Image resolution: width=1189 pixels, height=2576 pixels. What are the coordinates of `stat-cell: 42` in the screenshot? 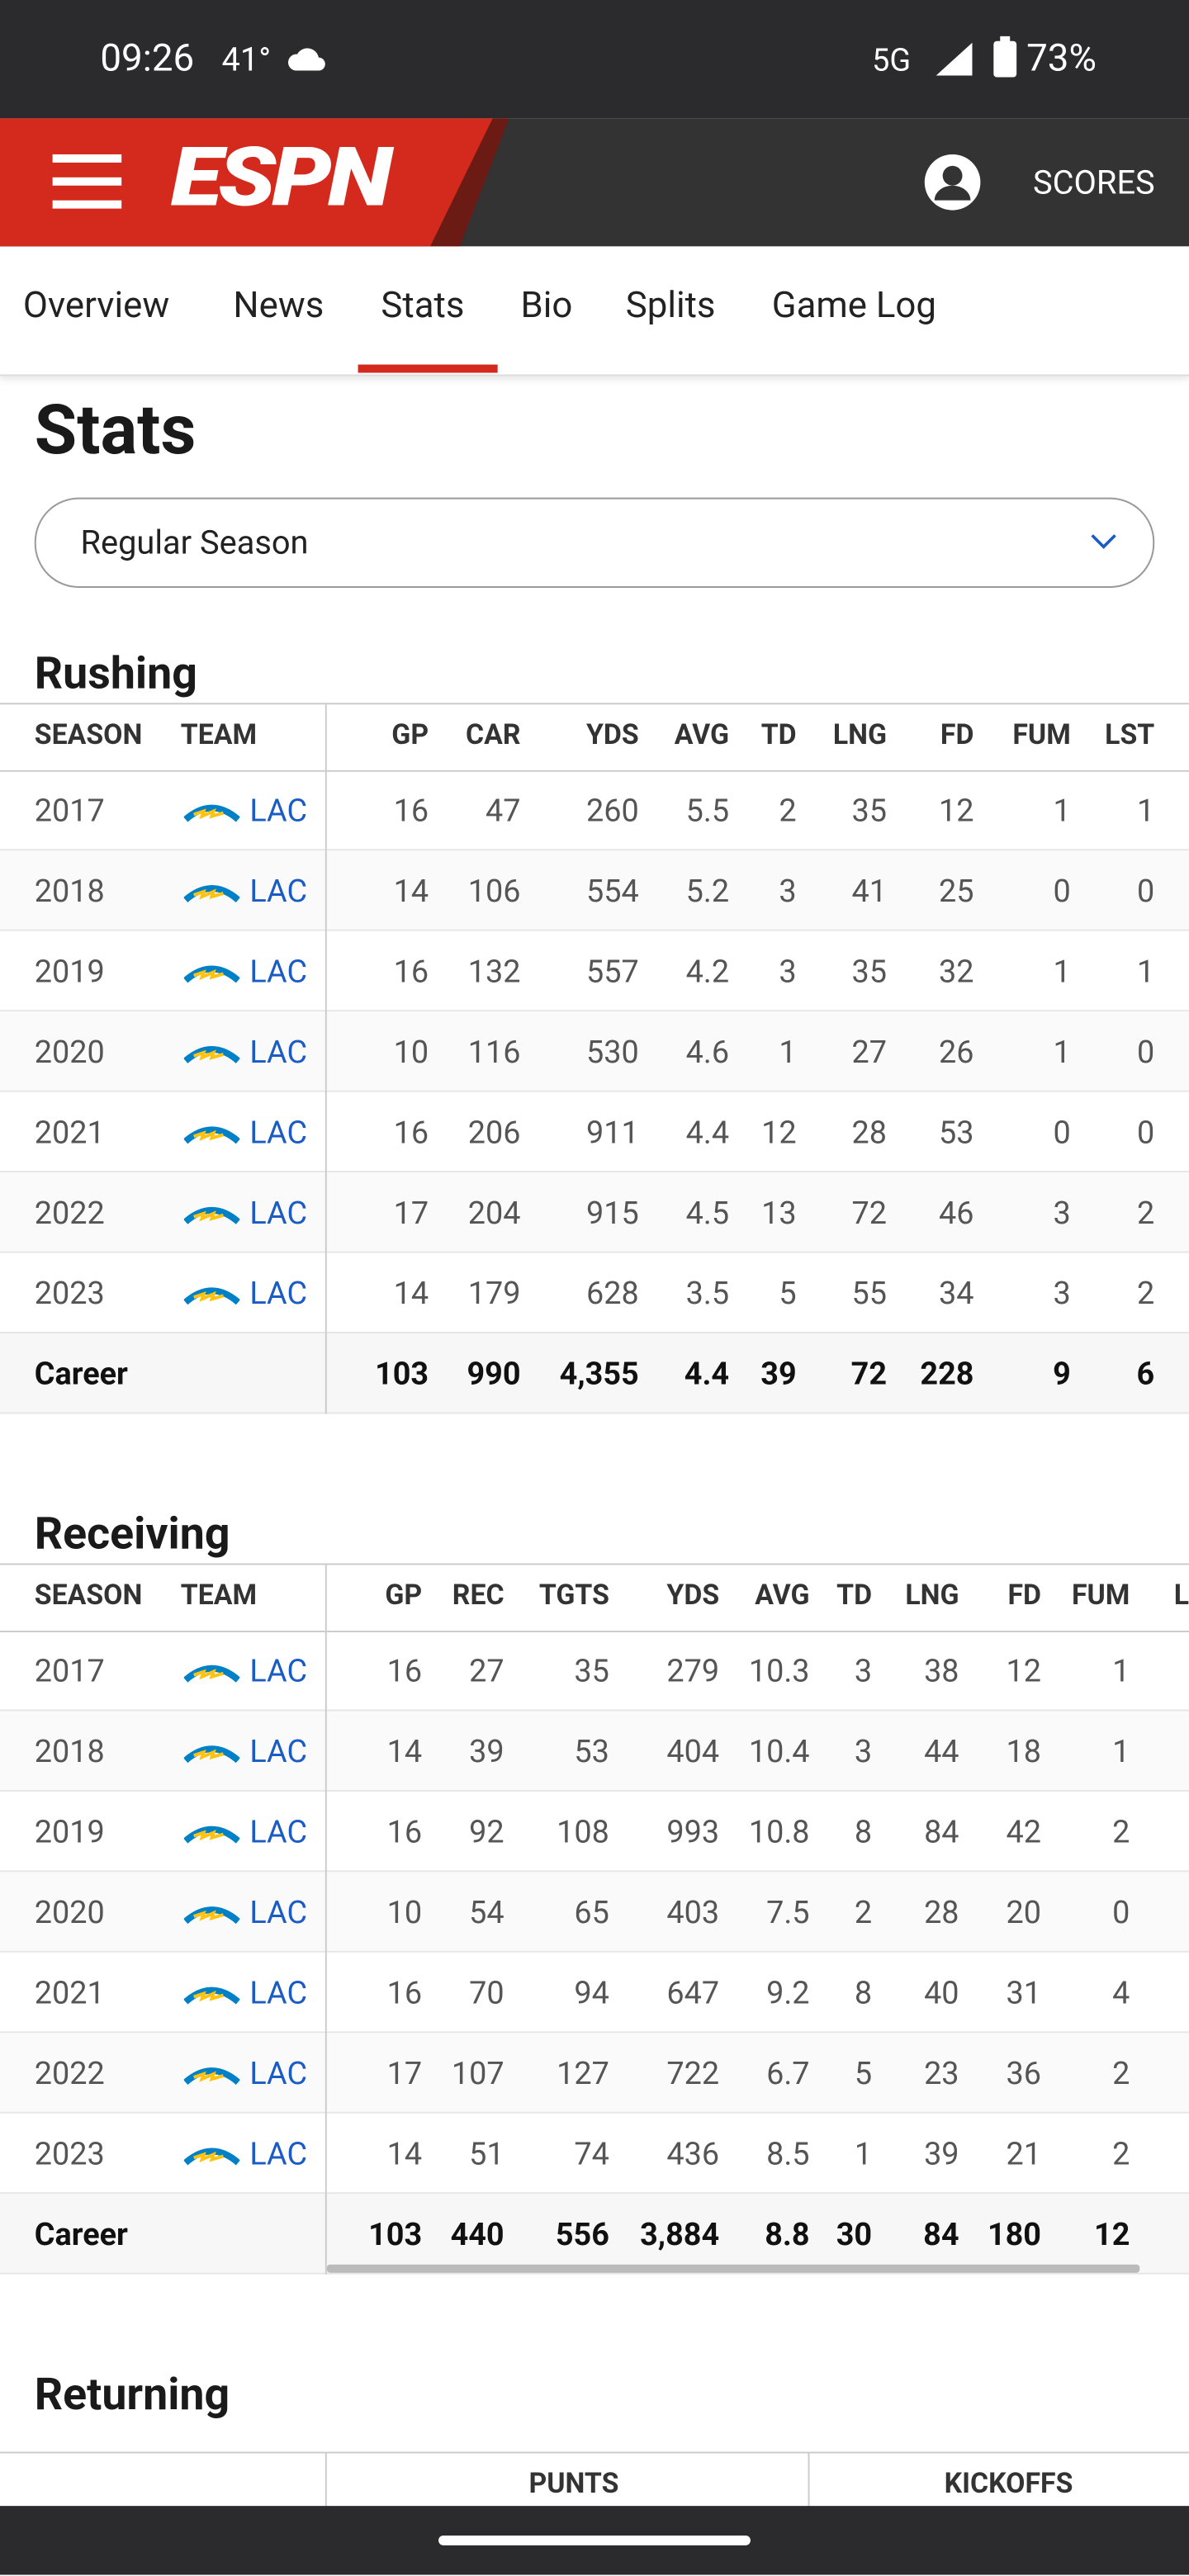 It's located at (1023, 1831).